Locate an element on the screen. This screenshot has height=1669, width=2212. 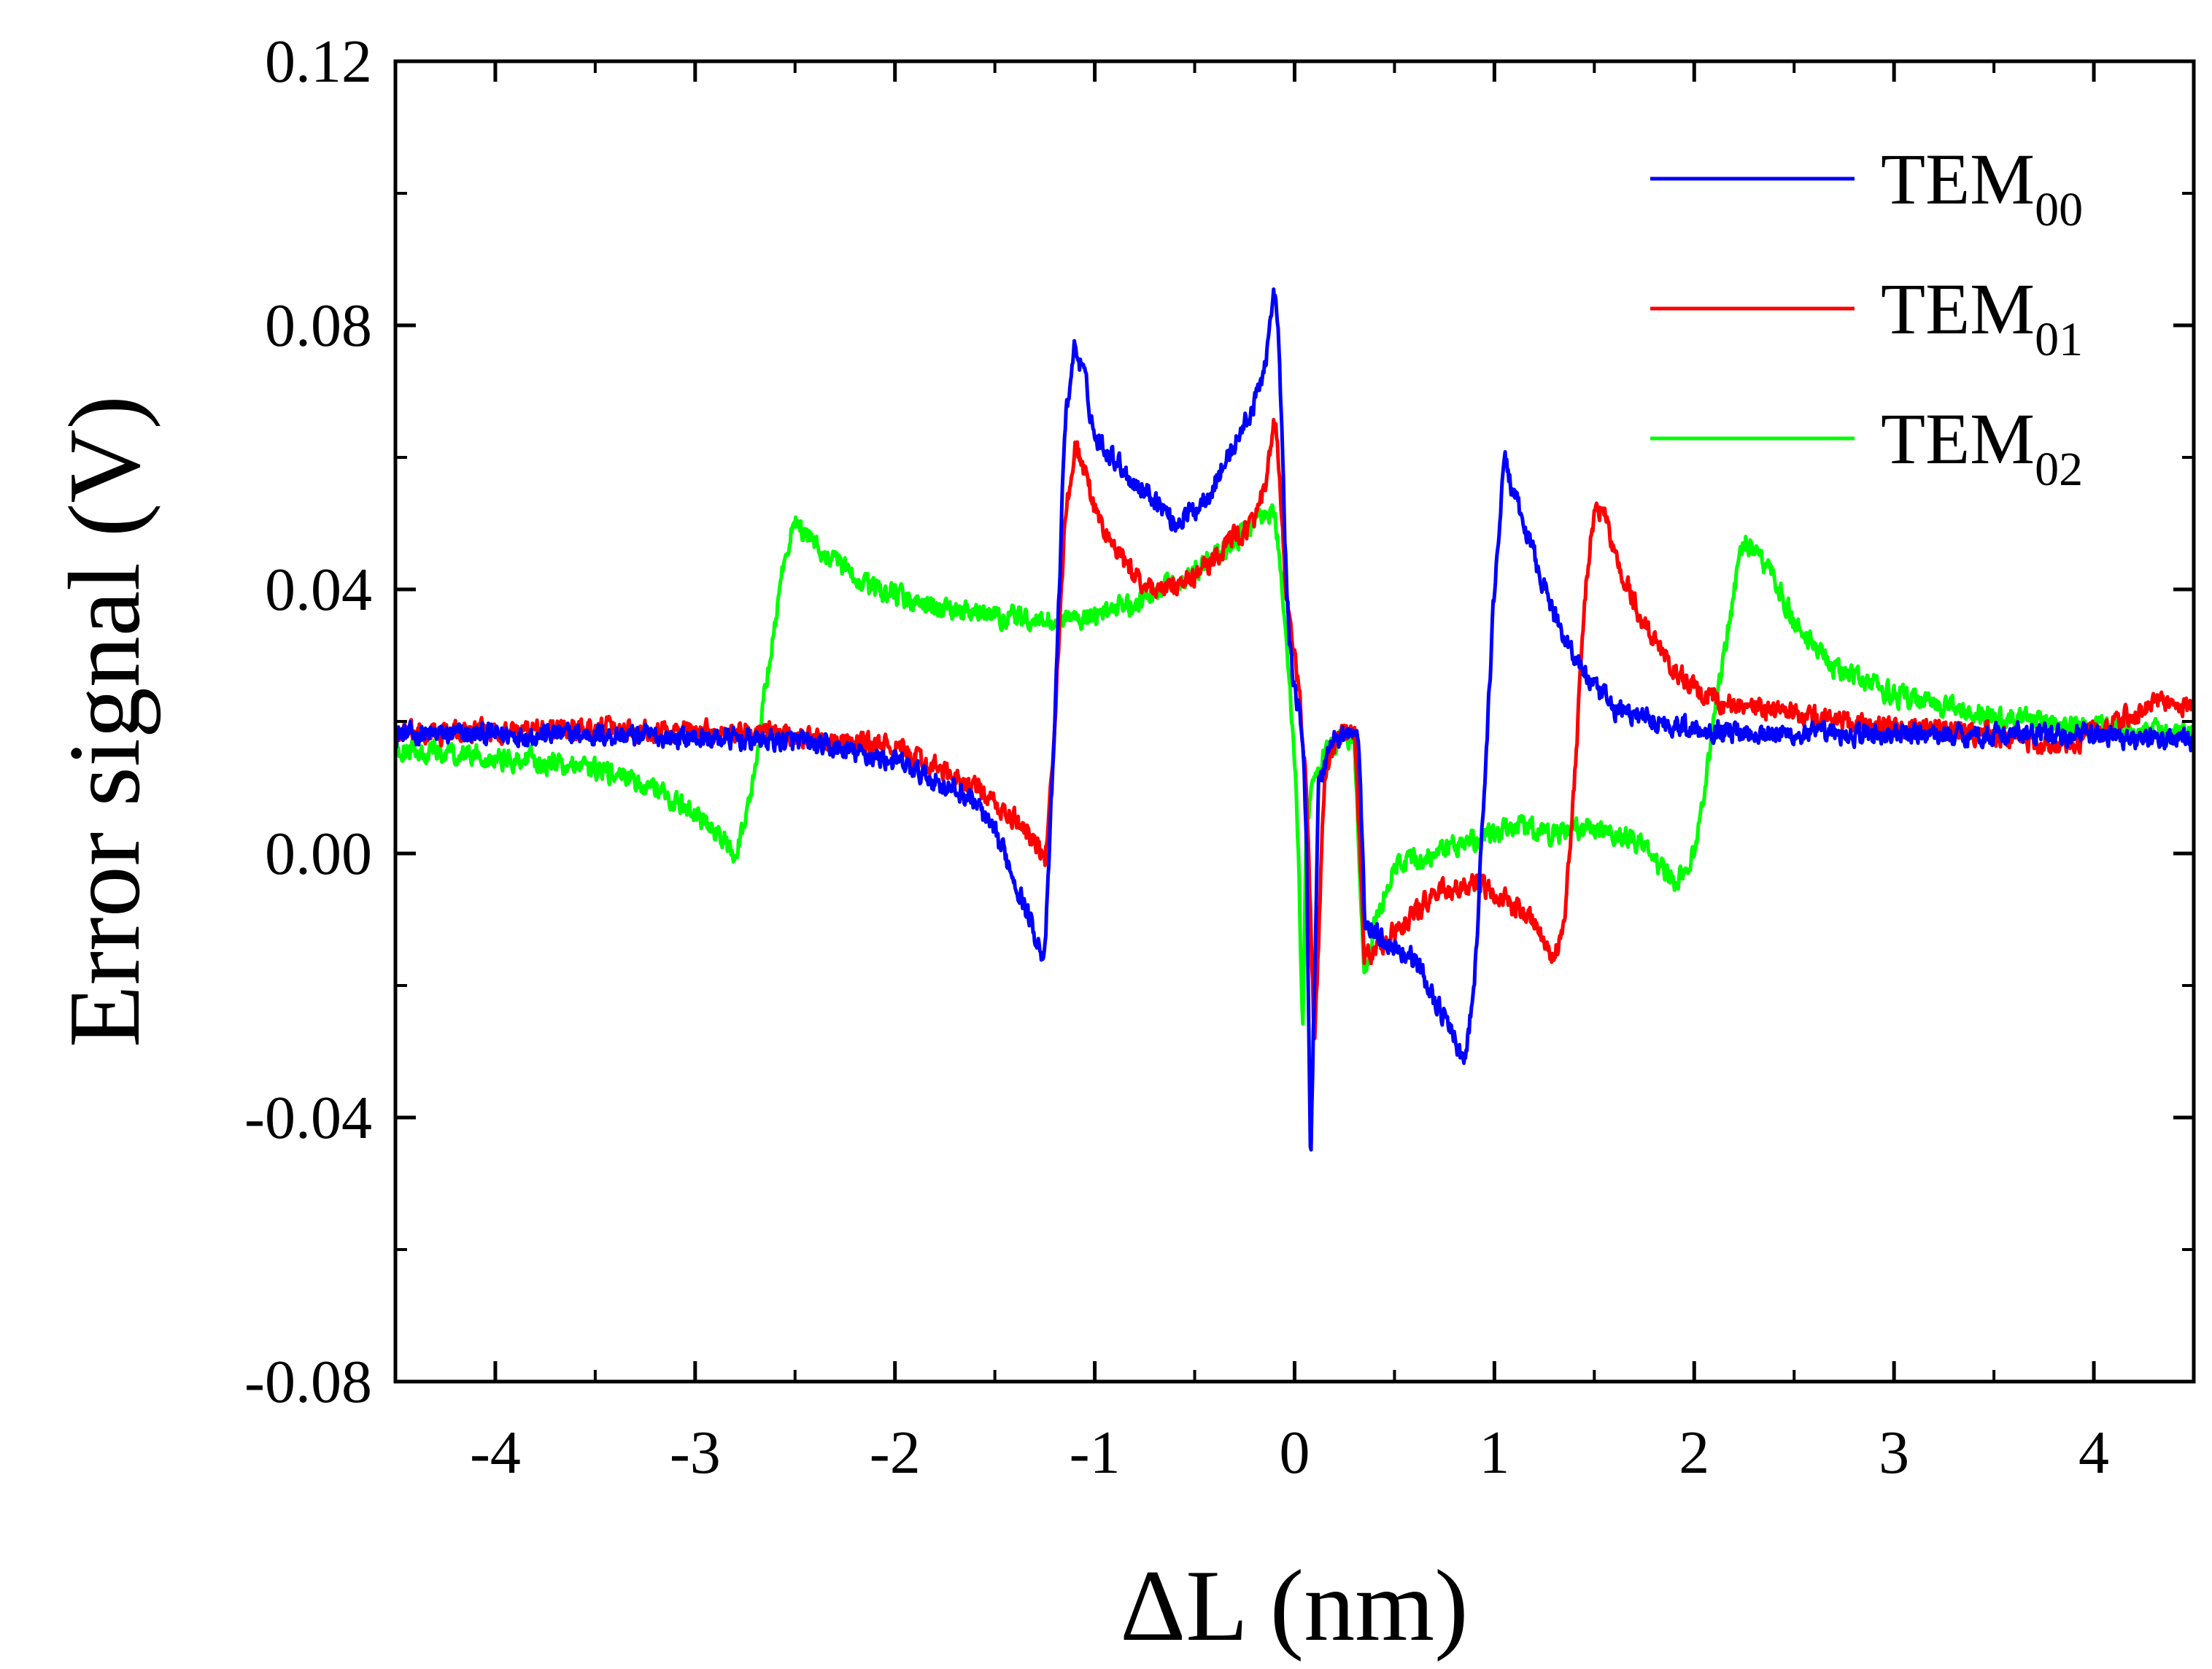
x-tick-label: -3 is located at coordinates (695, 1453).